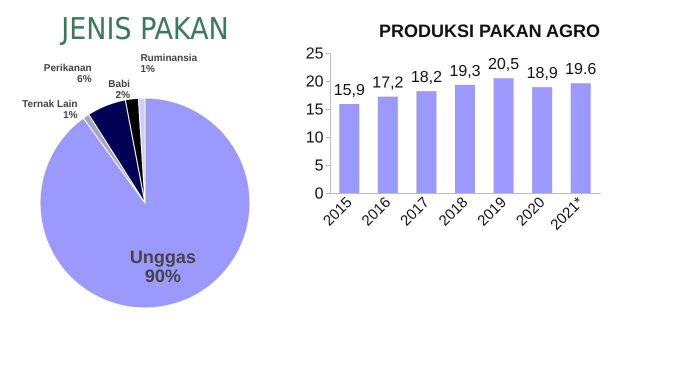 The image size is (696, 385). What do you see at coordinates (542, 73) in the screenshot?
I see `data-label: 18,9` at bounding box center [542, 73].